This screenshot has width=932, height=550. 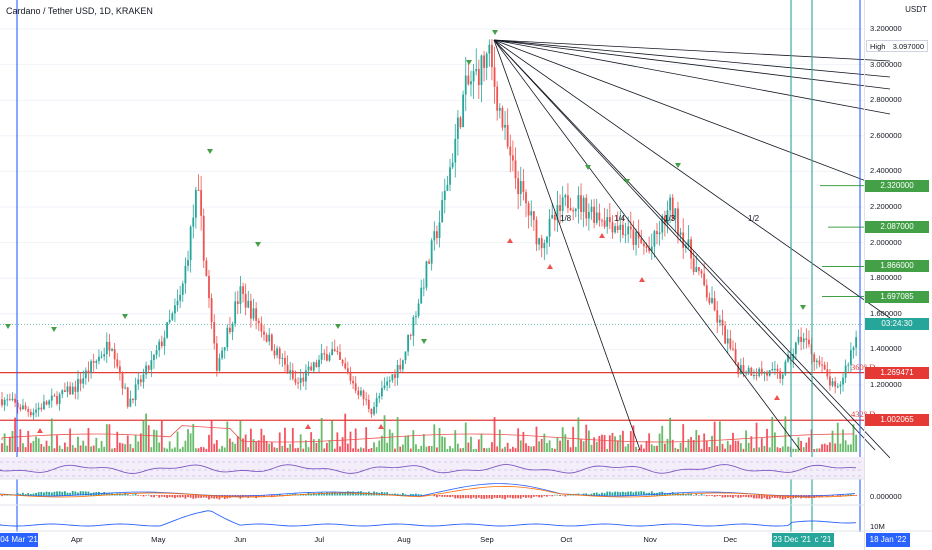 What do you see at coordinates (888, 540) in the screenshot?
I see `date-cursor-tag: 18 Jan '22` at bounding box center [888, 540].